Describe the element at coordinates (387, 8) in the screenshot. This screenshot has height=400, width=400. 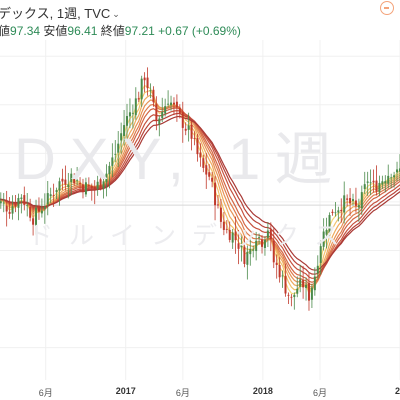
I see `alert-minus-icon` at that location.